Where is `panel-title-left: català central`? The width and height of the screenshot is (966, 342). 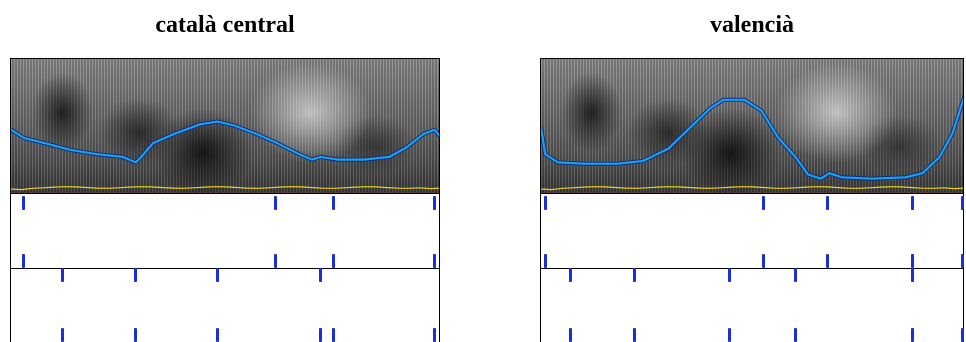
panel-title-left: català central is located at coordinates (225, 25).